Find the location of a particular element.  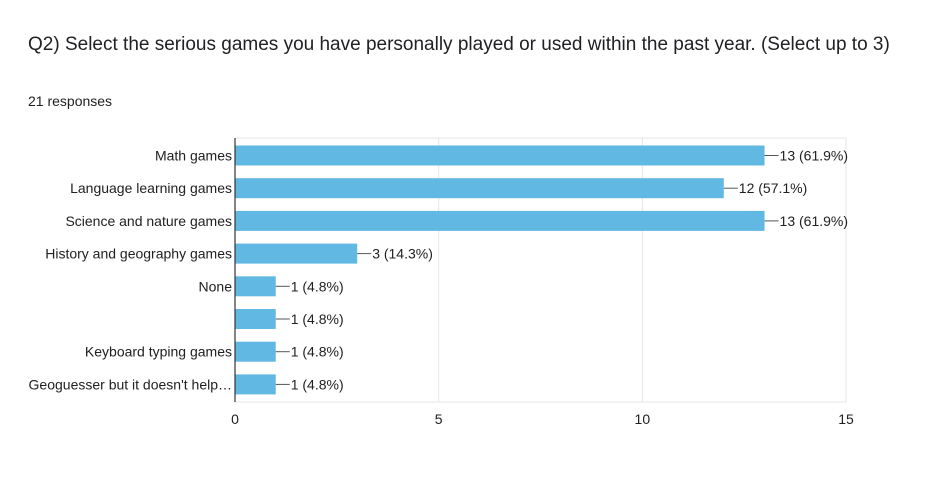

x-tick-label: 0 is located at coordinates (235, 419).